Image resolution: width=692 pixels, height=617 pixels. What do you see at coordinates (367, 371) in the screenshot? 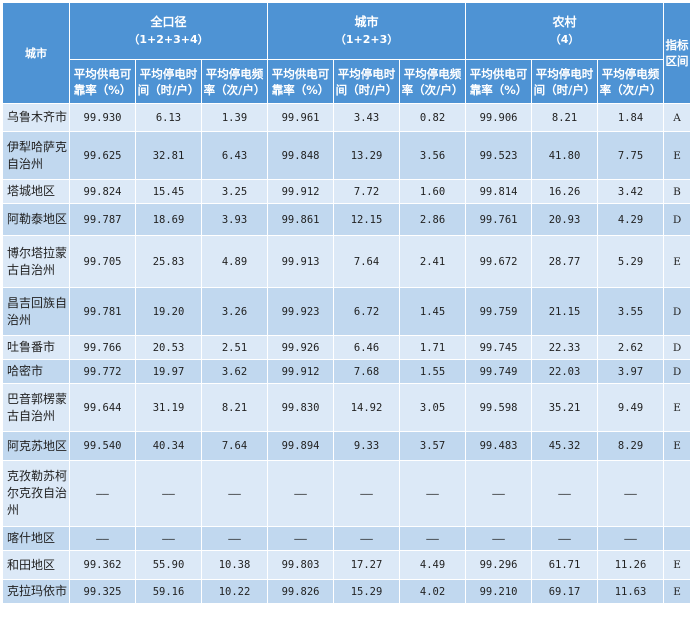
I see `cell-value: 7.68` at bounding box center [367, 371].